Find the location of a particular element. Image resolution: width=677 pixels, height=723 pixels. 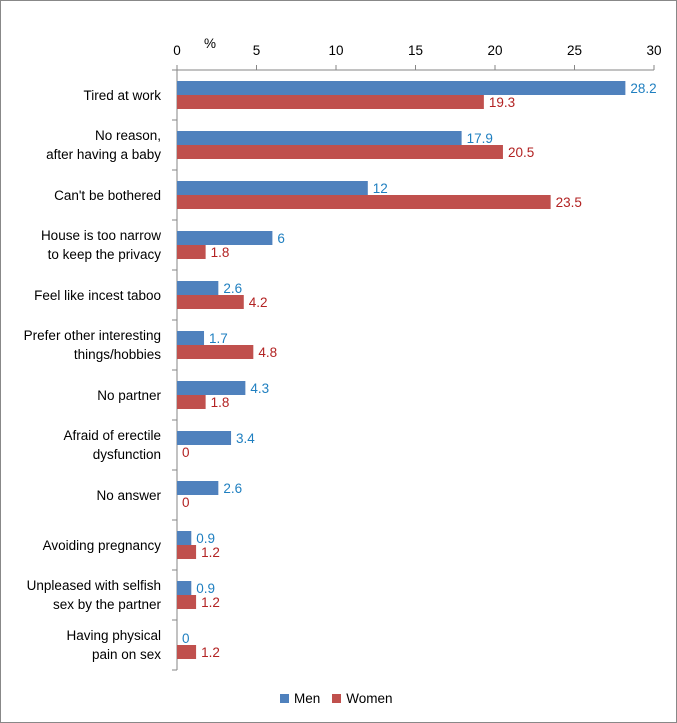

data-label-men: 4.3 is located at coordinates (259, 388).